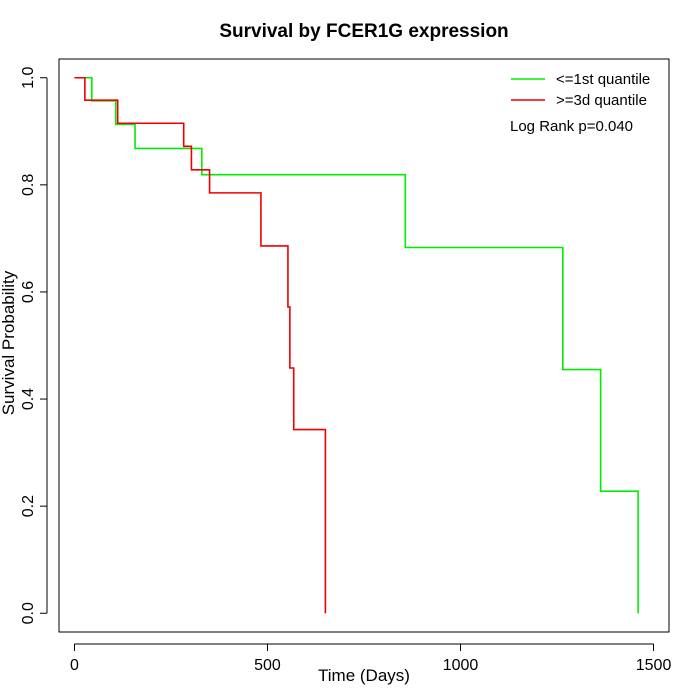 The image size is (700, 700). Describe the element at coordinates (267, 665) in the screenshot. I see `x-tick-label: 500` at that location.